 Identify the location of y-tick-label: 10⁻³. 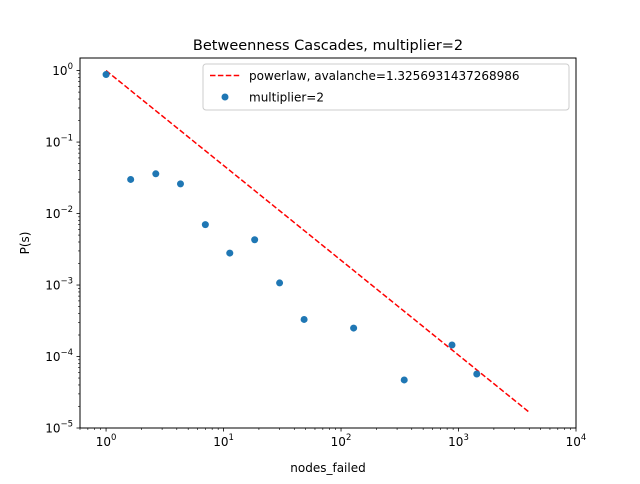
(59, 285).